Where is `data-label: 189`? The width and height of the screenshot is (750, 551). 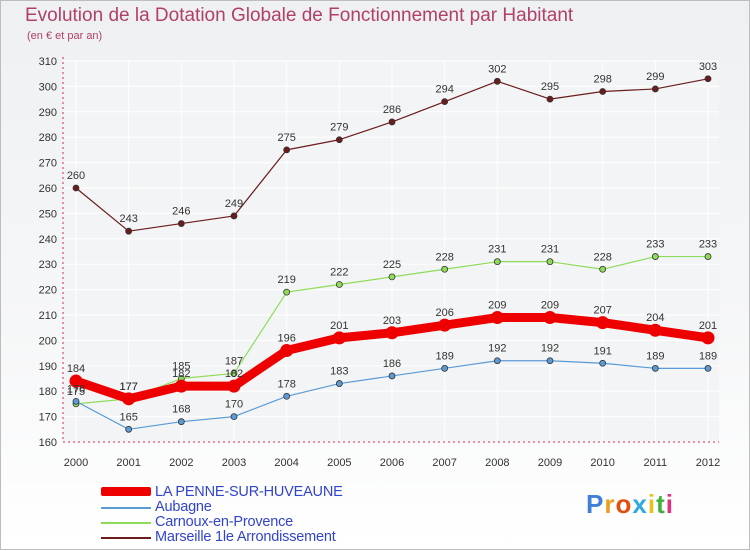
data-label: 189 is located at coordinates (444, 356).